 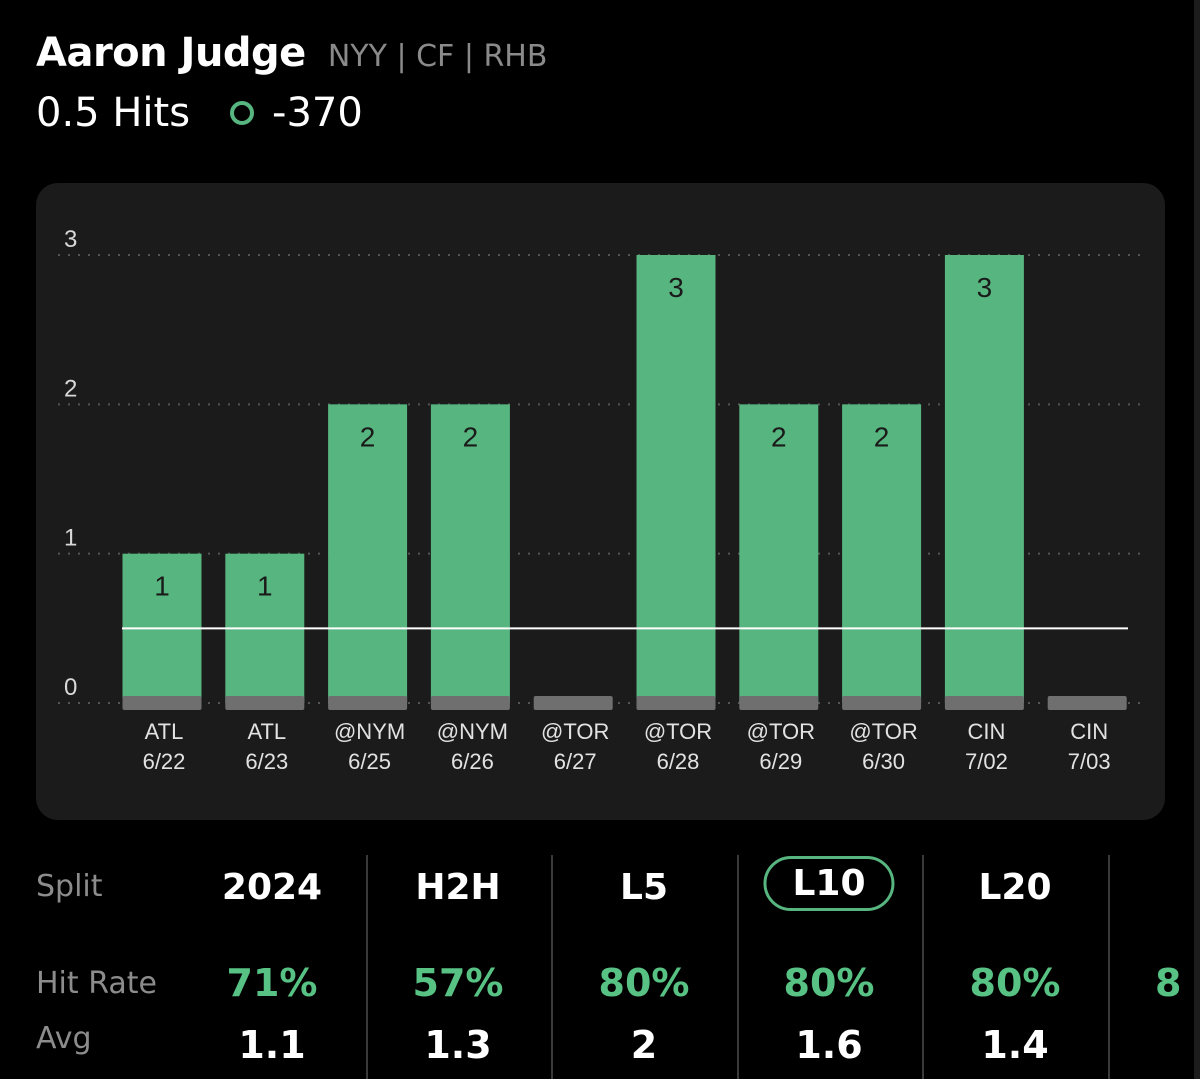 I want to click on avg-value: 1.6, so click(x=829, y=1045).